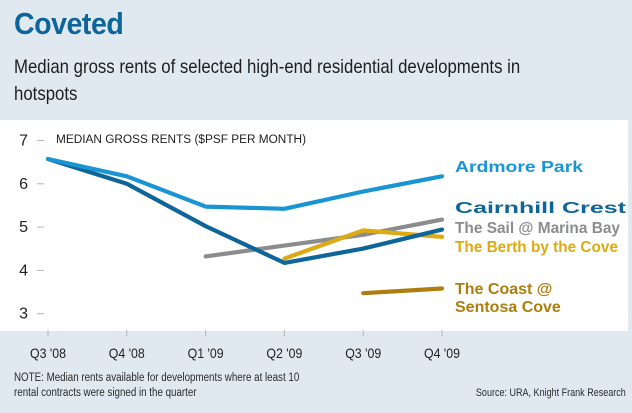 This screenshot has width=632, height=413. What do you see at coordinates (284, 353) in the screenshot?
I see `x-tick-label: Q2 '09` at bounding box center [284, 353].